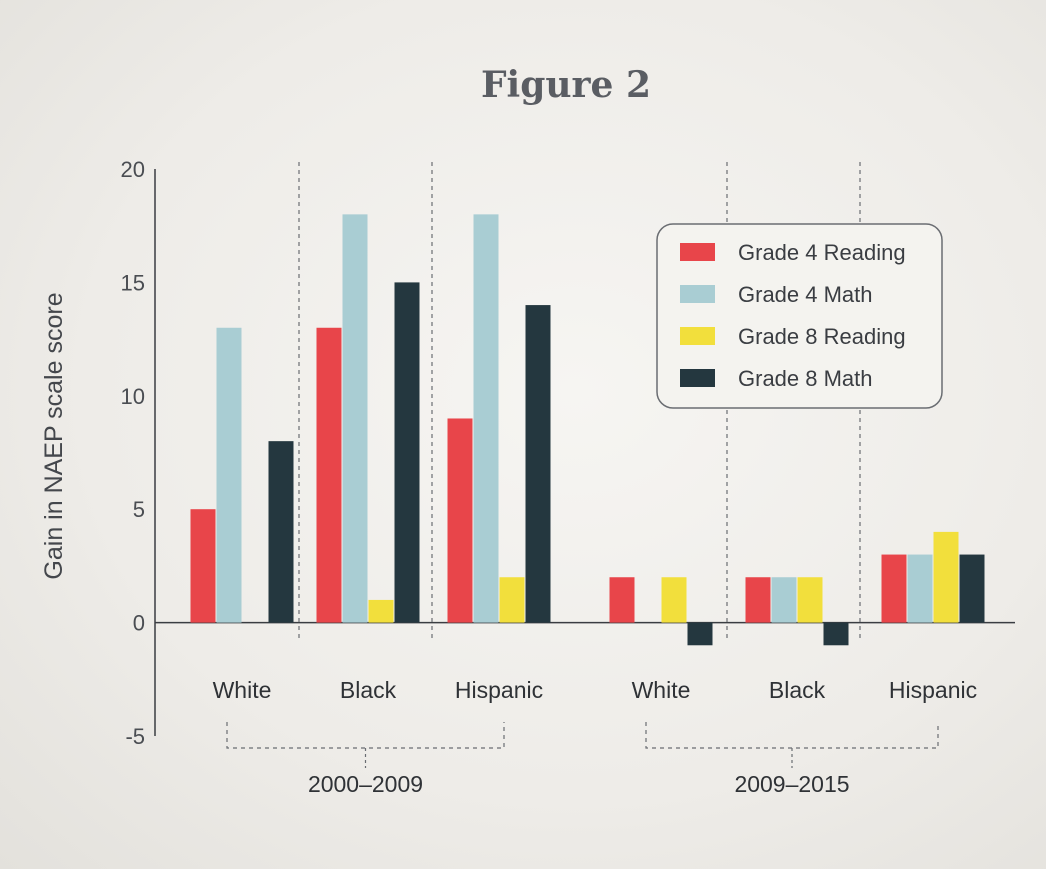 This screenshot has height=869, width=1046. What do you see at coordinates (566, 85) in the screenshot?
I see `chart-title: Figure 2` at bounding box center [566, 85].